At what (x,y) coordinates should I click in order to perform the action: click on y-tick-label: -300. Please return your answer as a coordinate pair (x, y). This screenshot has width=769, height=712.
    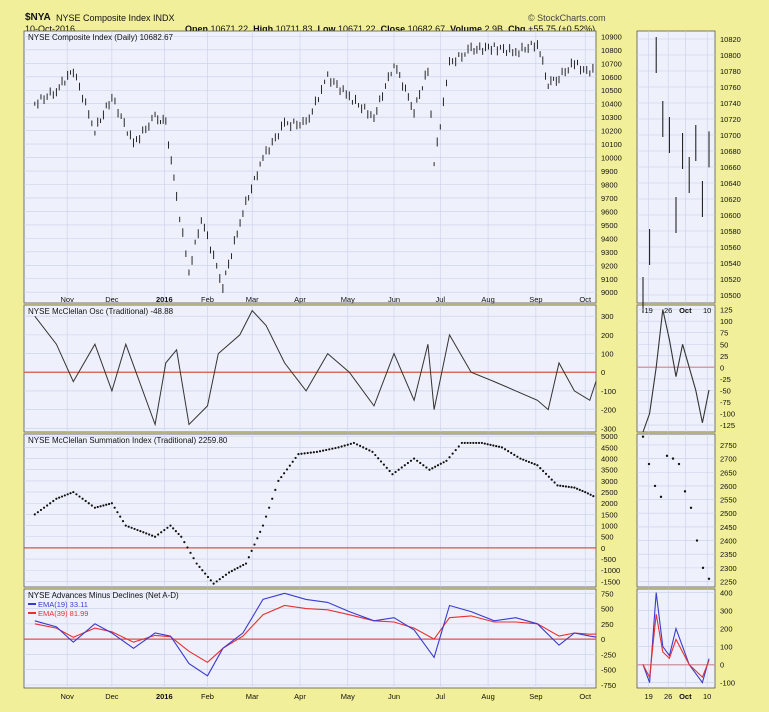
    Looking at the image, I should click on (608, 428).